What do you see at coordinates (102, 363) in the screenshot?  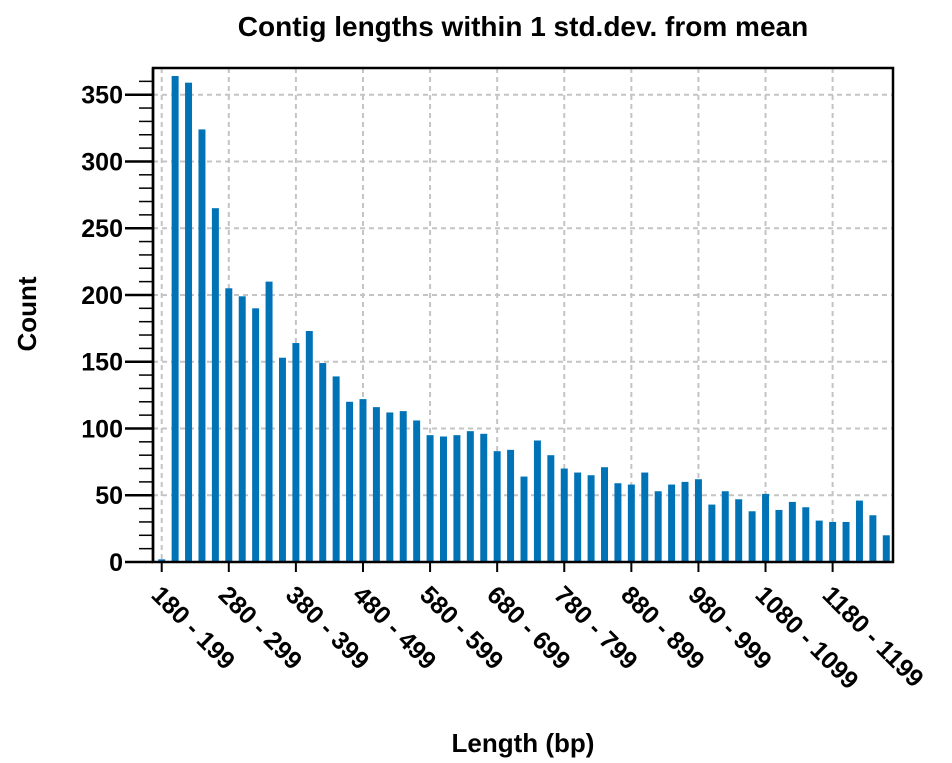 I see `y-tick-label: 150` at bounding box center [102, 363].